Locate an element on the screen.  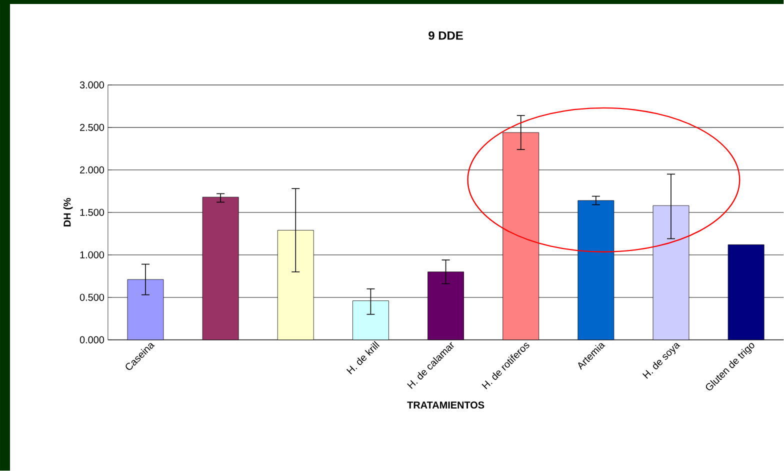
y-axis-title: DH (% is located at coordinates (68, 212).